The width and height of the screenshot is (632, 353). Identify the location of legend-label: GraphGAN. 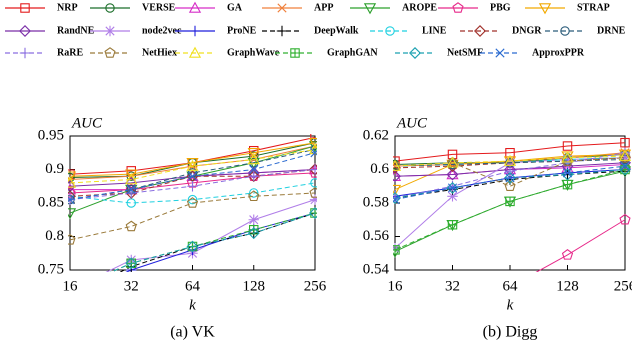
(352, 52).